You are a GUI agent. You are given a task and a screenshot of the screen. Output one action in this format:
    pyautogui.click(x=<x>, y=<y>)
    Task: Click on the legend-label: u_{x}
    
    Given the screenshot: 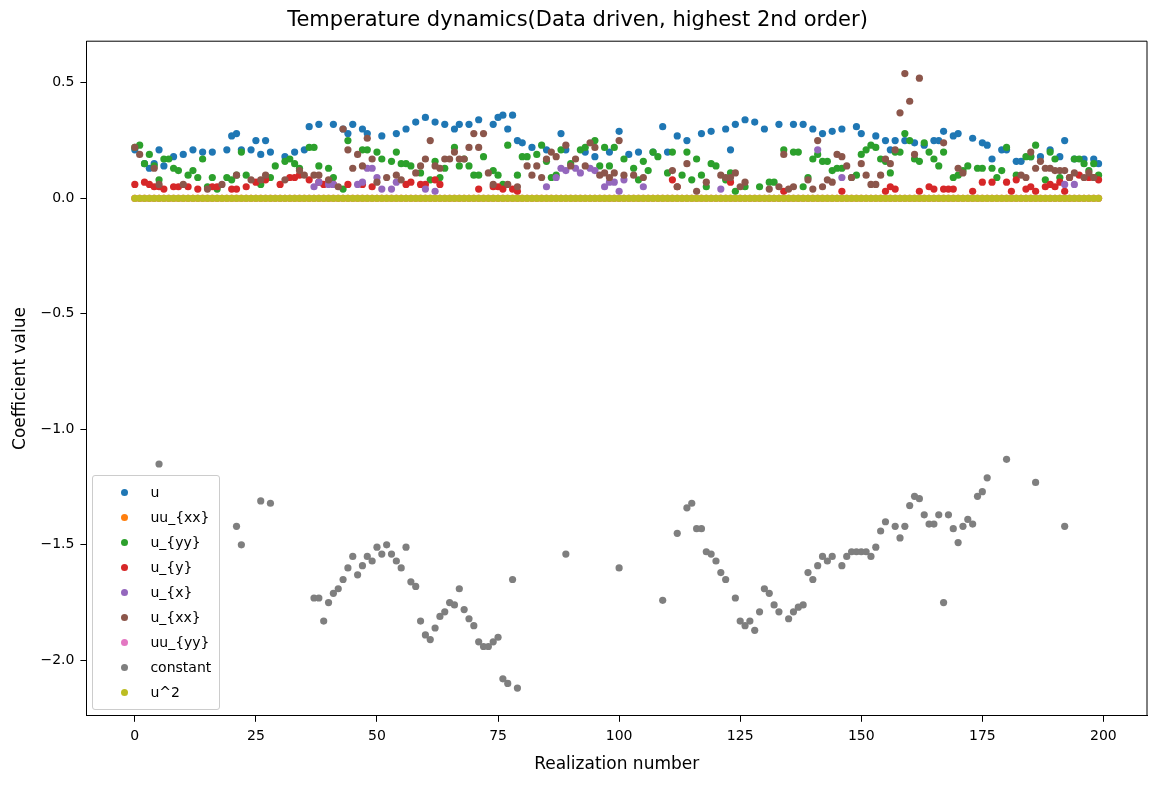 What is the action you would take?
    pyautogui.click(x=171, y=592)
    